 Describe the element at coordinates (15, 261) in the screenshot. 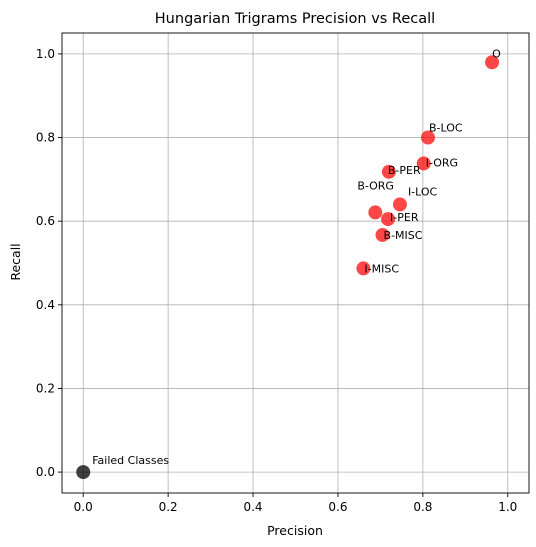

I see `y-axis-label: Recall` at that location.